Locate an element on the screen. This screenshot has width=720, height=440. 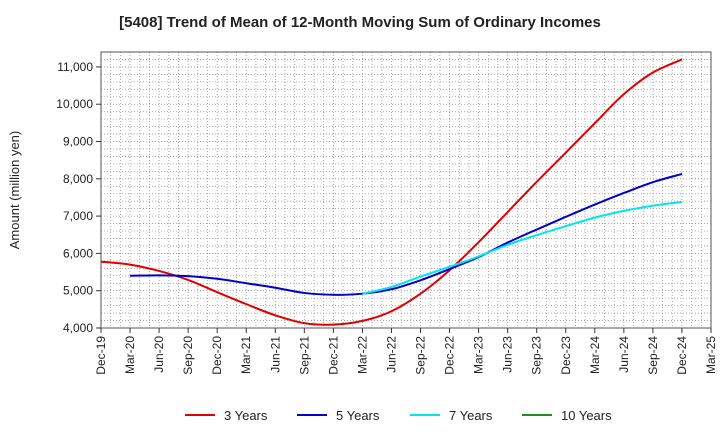
x-tick-label: Jun-22 is located at coordinates (391, 354).